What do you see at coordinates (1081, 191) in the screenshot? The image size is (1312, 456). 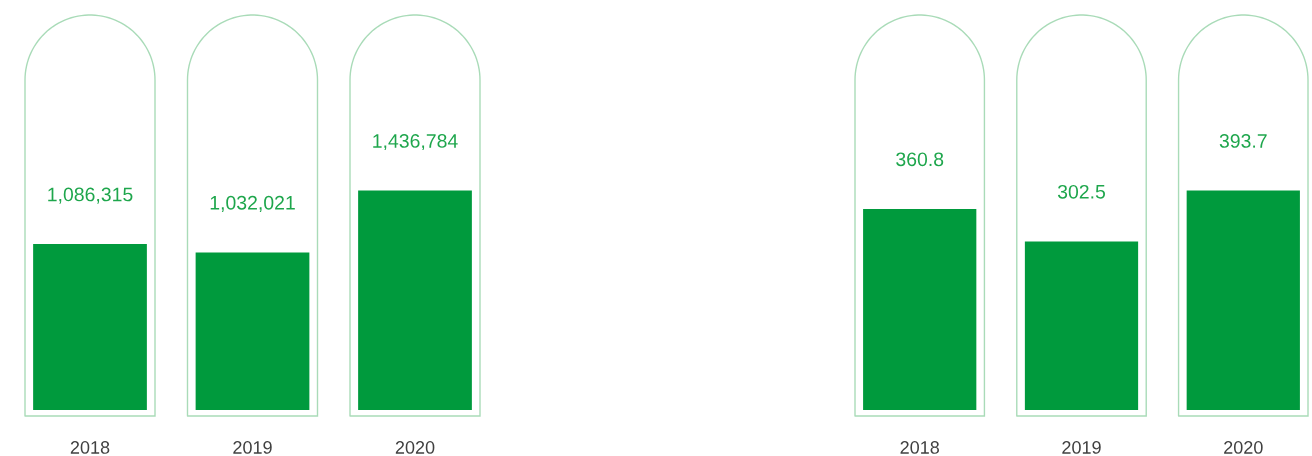 I see `data-label: 302.5` at bounding box center [1081, 191].